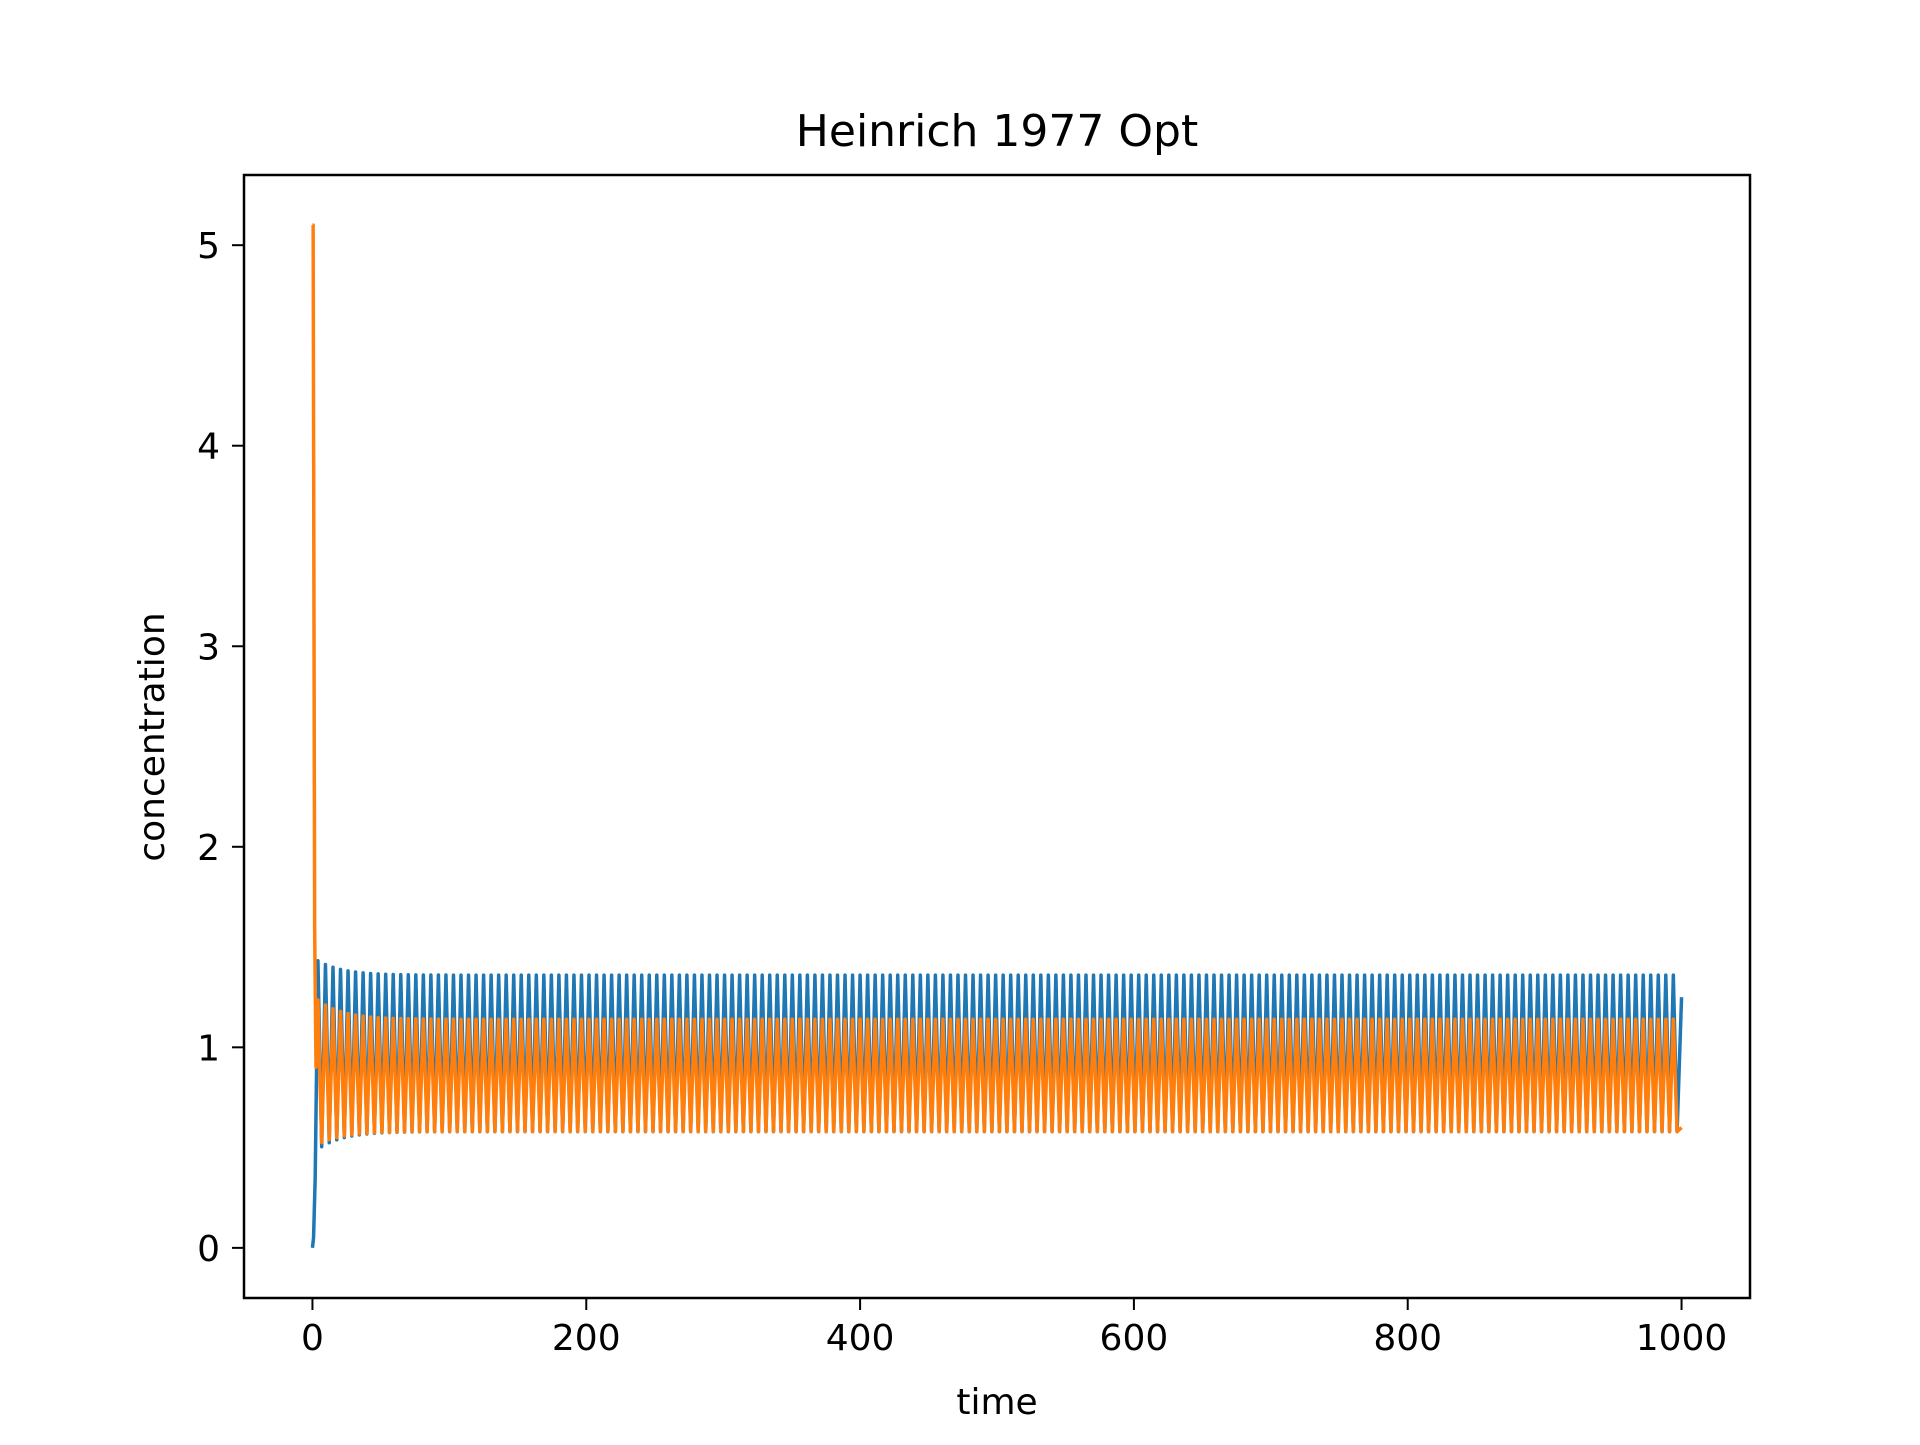 The image size is (1920, 1445). What do you see at coordinates (996, 1402) in the screenshot?
I see `x-axis-label: time` at bounding box center [996, 1402].